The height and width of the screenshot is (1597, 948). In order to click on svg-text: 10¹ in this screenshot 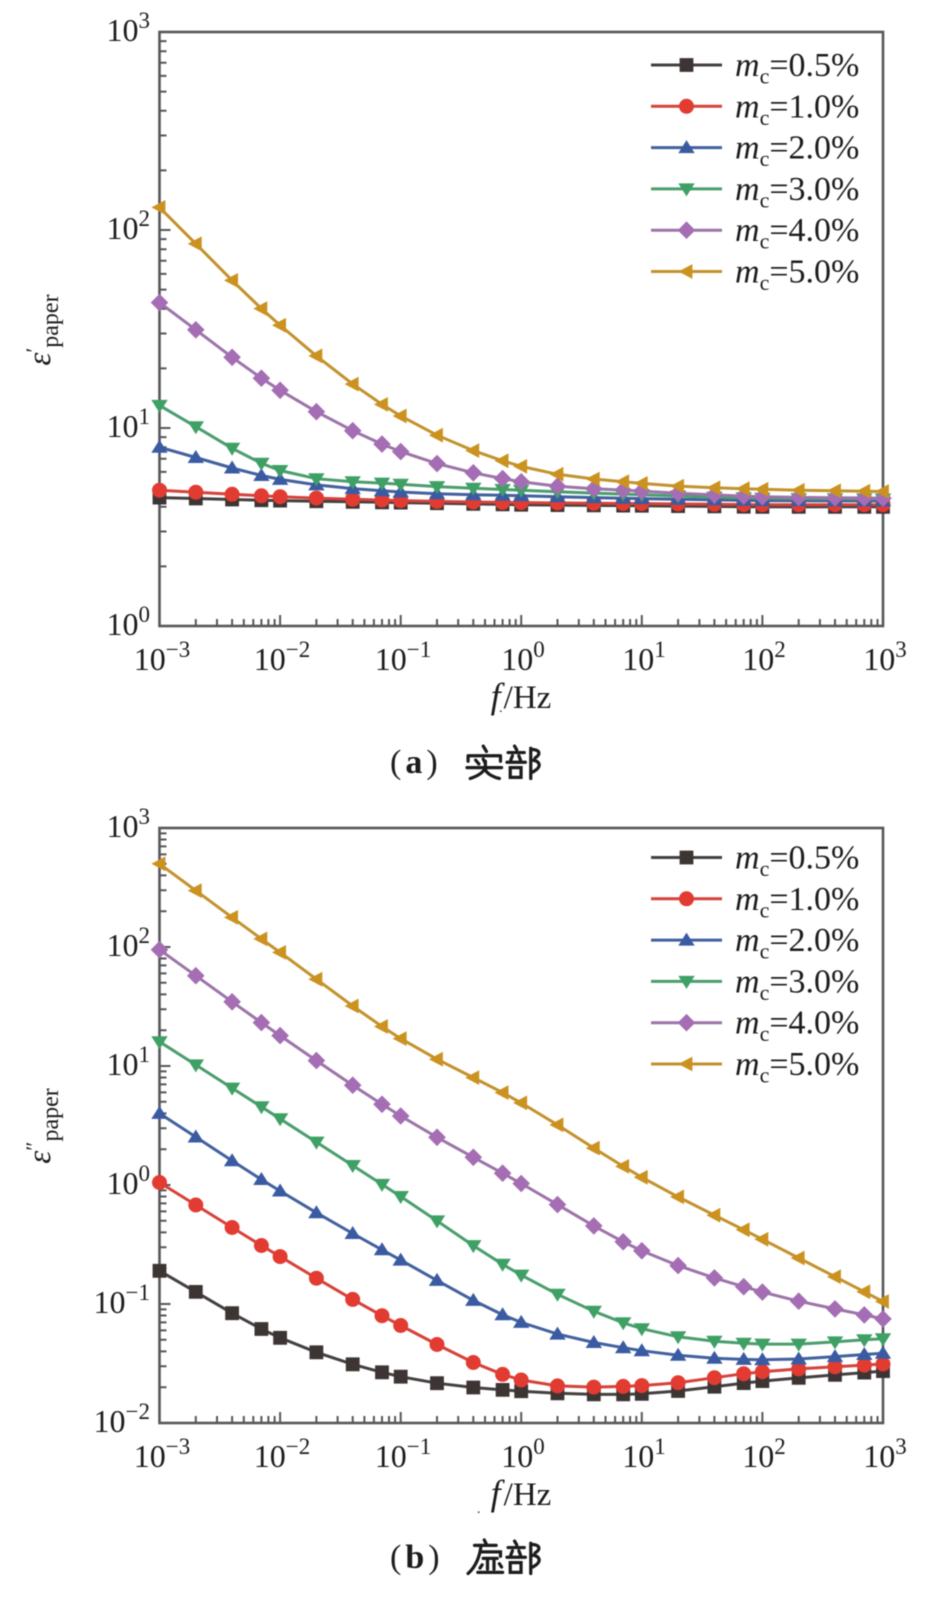, I will do `click(644, 1454)`.